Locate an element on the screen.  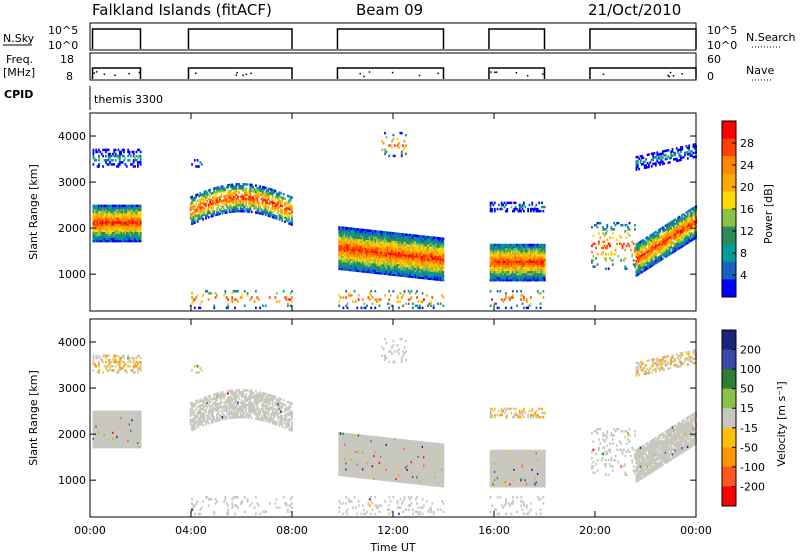
nave-dot is located at coordinates (495, 72).